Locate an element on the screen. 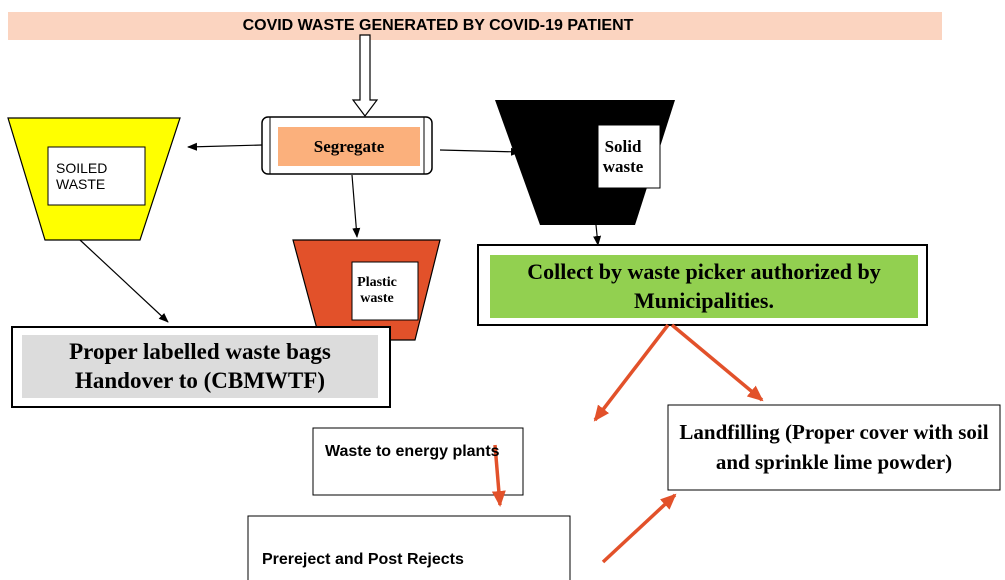  energy-box is located at coordinates (418, 461).